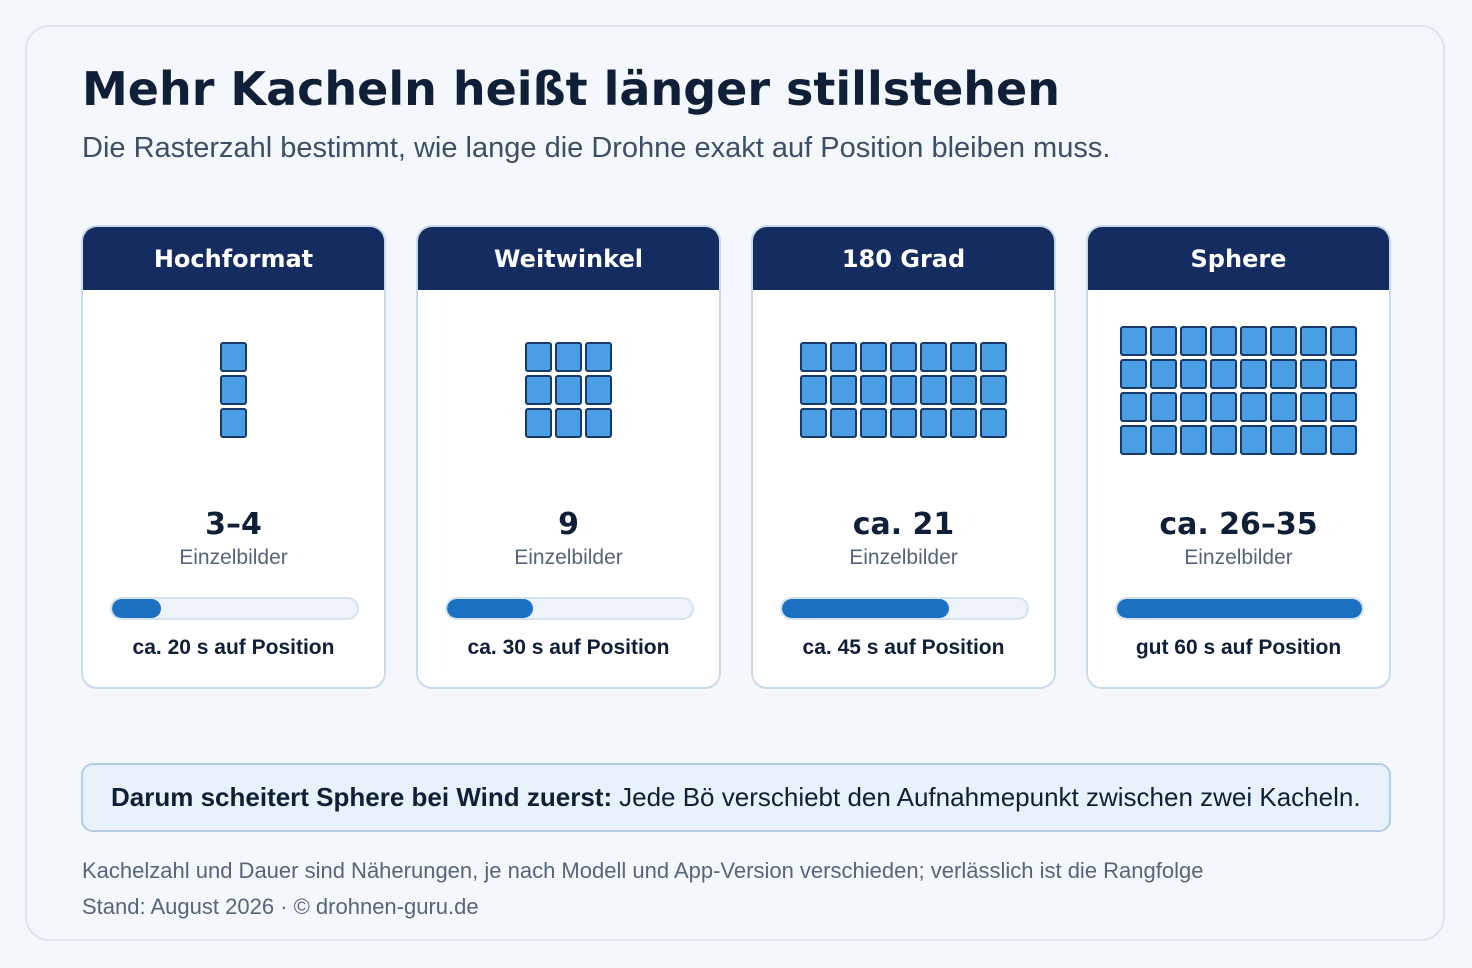  What do you see at coordinates (903, 647) in the screenshot?
I see `wait-duration: ca. 45 s auf Position` at bounding box center [903, 647].